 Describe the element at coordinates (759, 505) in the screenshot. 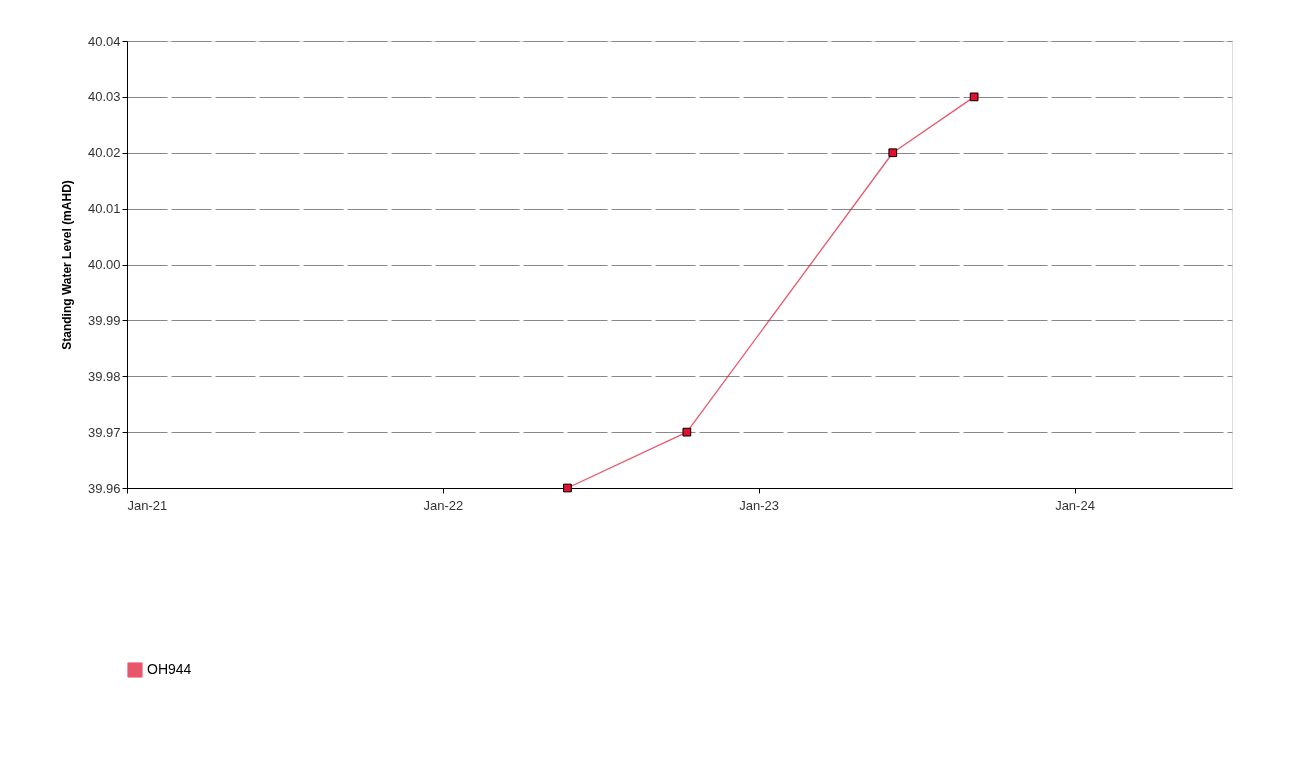

I see `x-tick-label: Jan-23` at that location.